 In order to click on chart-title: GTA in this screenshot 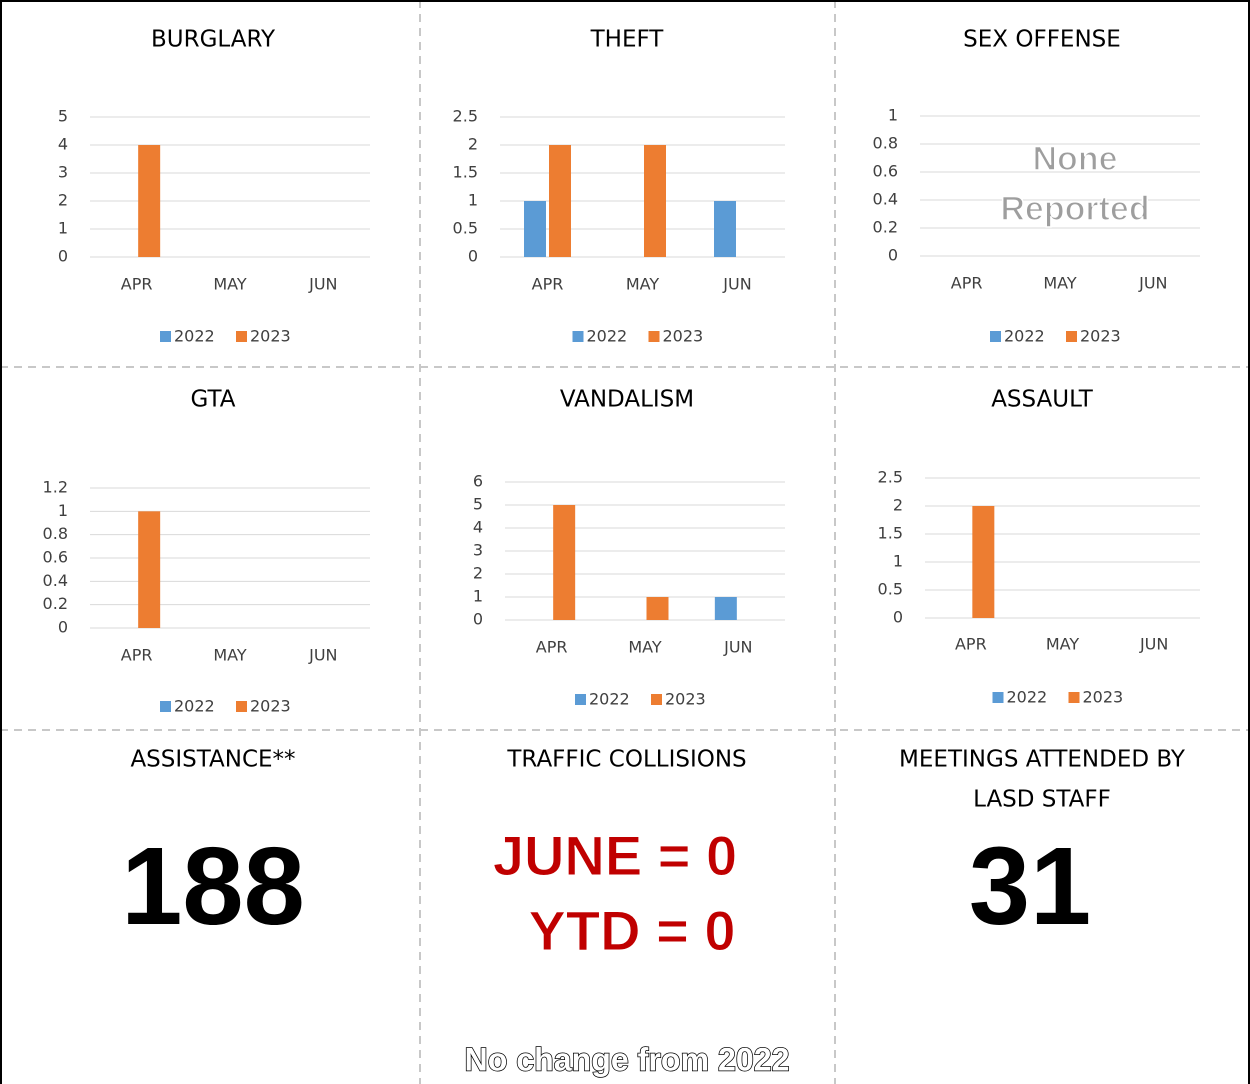, I will do `click(212, 400)`.